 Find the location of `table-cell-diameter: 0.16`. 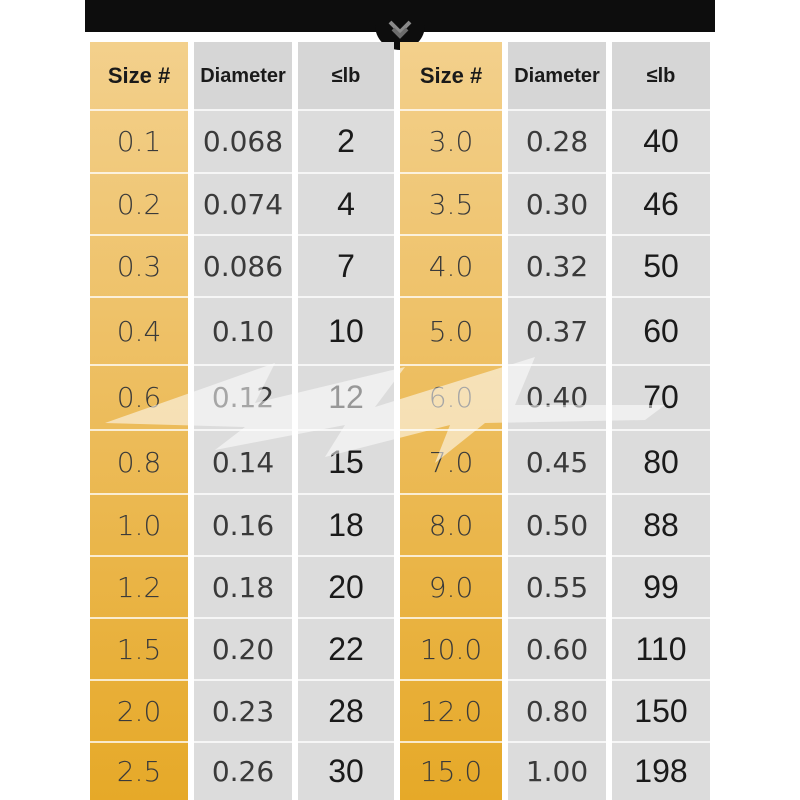

table-cell-diameter: 0.16 is located at coordinates (243, 525).